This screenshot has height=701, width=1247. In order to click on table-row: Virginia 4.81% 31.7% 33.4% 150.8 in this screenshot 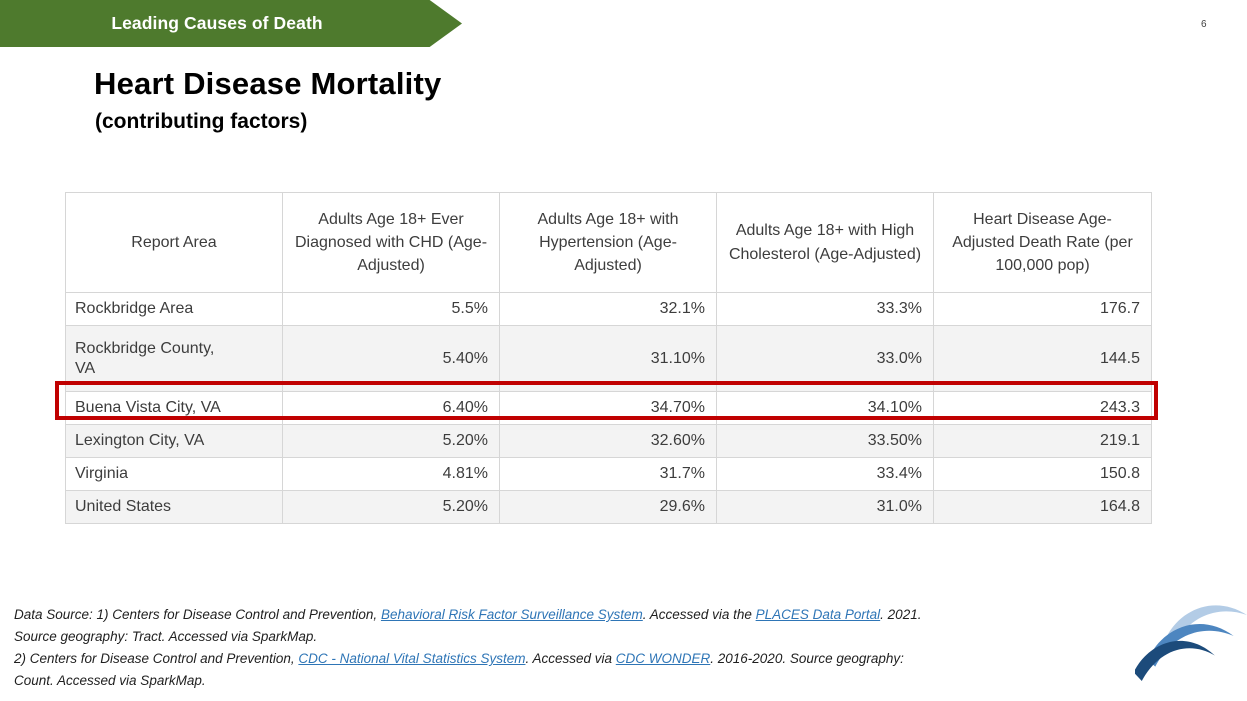, I will do `click(608, 474)`.